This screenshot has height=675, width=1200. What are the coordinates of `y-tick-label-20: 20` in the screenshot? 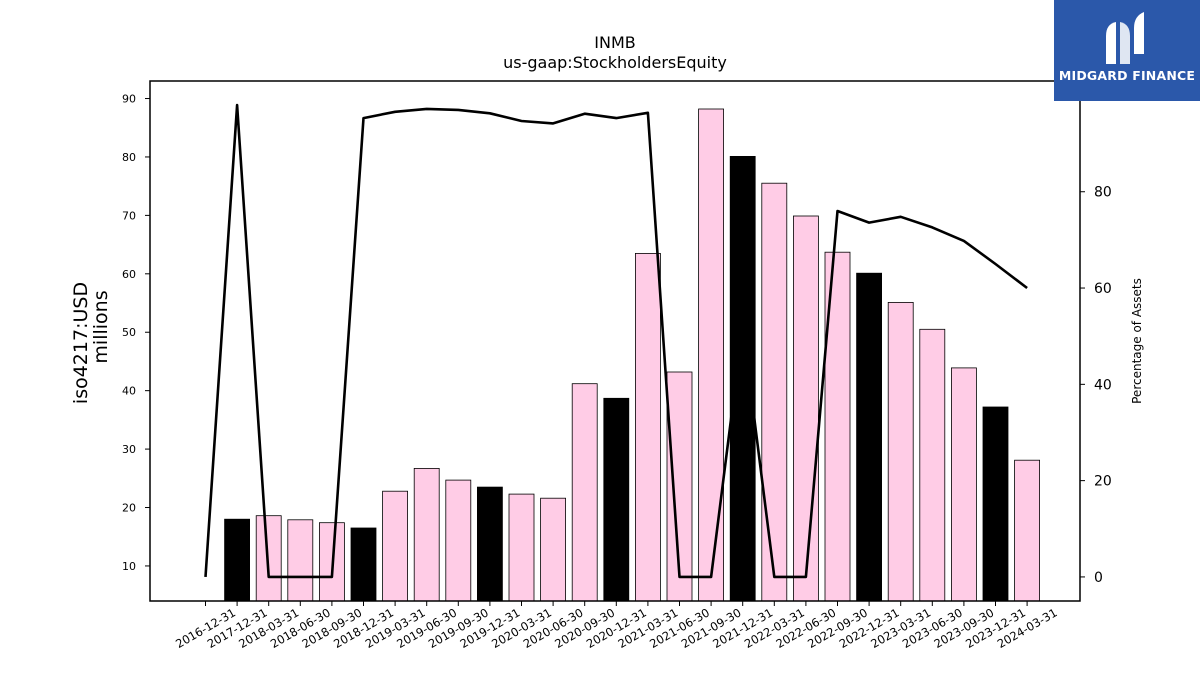 It's located at (129, 508).